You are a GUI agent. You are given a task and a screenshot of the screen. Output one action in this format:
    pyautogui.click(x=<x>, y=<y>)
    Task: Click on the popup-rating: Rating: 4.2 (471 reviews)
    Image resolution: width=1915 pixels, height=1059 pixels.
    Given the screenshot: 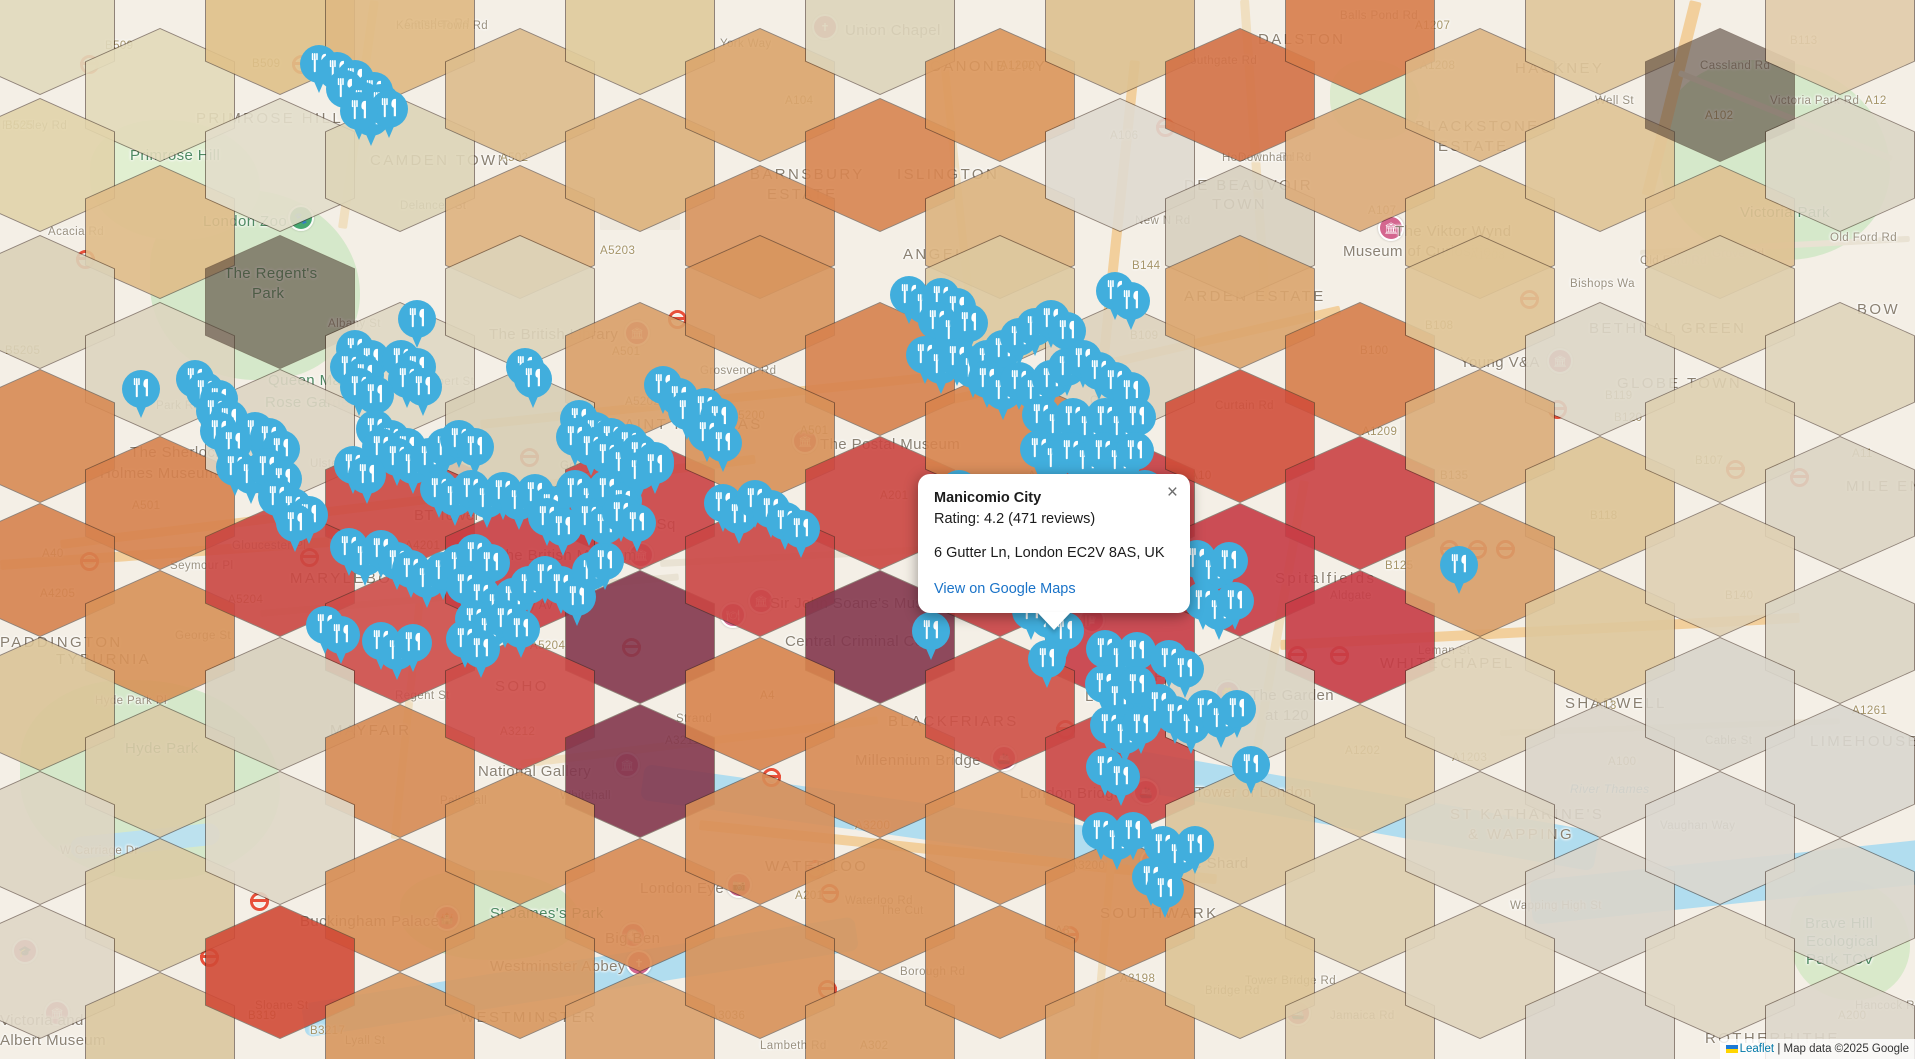 What is the action you would take?
    pyautogui.click(x=1015, y=519)
    